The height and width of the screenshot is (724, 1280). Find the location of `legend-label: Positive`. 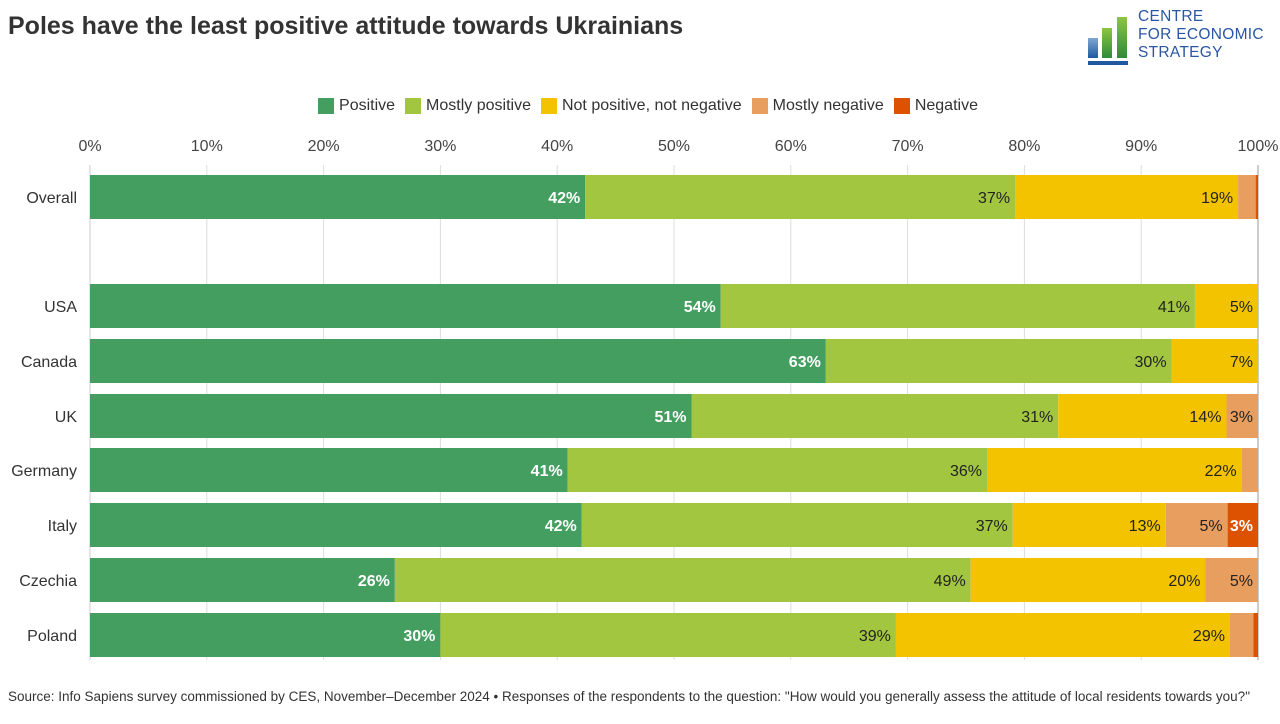

legend-label: Positive is located at coordinates (367, 105).